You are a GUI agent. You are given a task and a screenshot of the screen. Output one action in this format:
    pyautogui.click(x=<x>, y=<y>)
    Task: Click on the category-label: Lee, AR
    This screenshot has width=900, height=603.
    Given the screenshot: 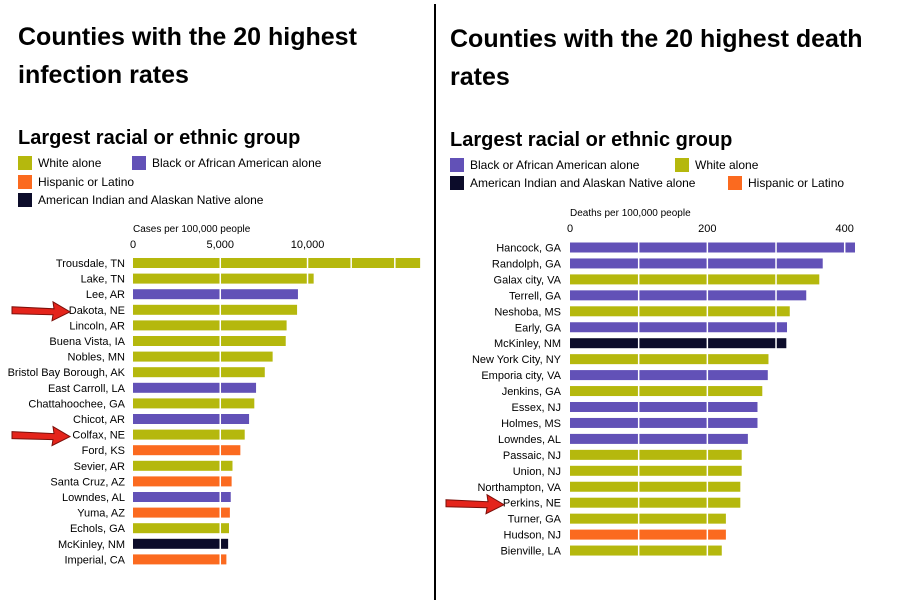 What is the action you would take?
    pyautogui.click(x=105, y=295)
    